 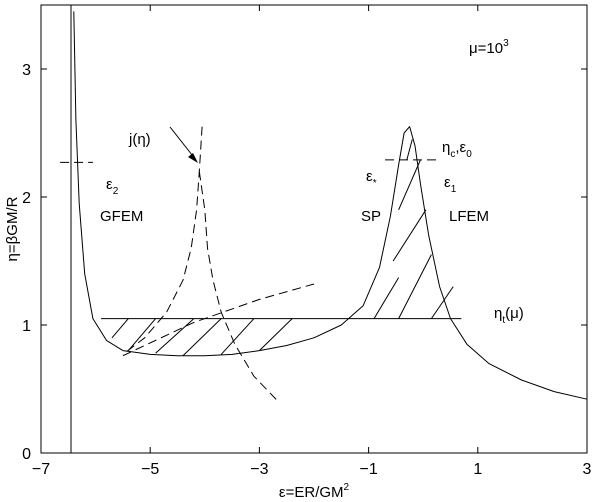 I want to click on annotation-eta-t-rest: (μ), so click(x=514, y=313).